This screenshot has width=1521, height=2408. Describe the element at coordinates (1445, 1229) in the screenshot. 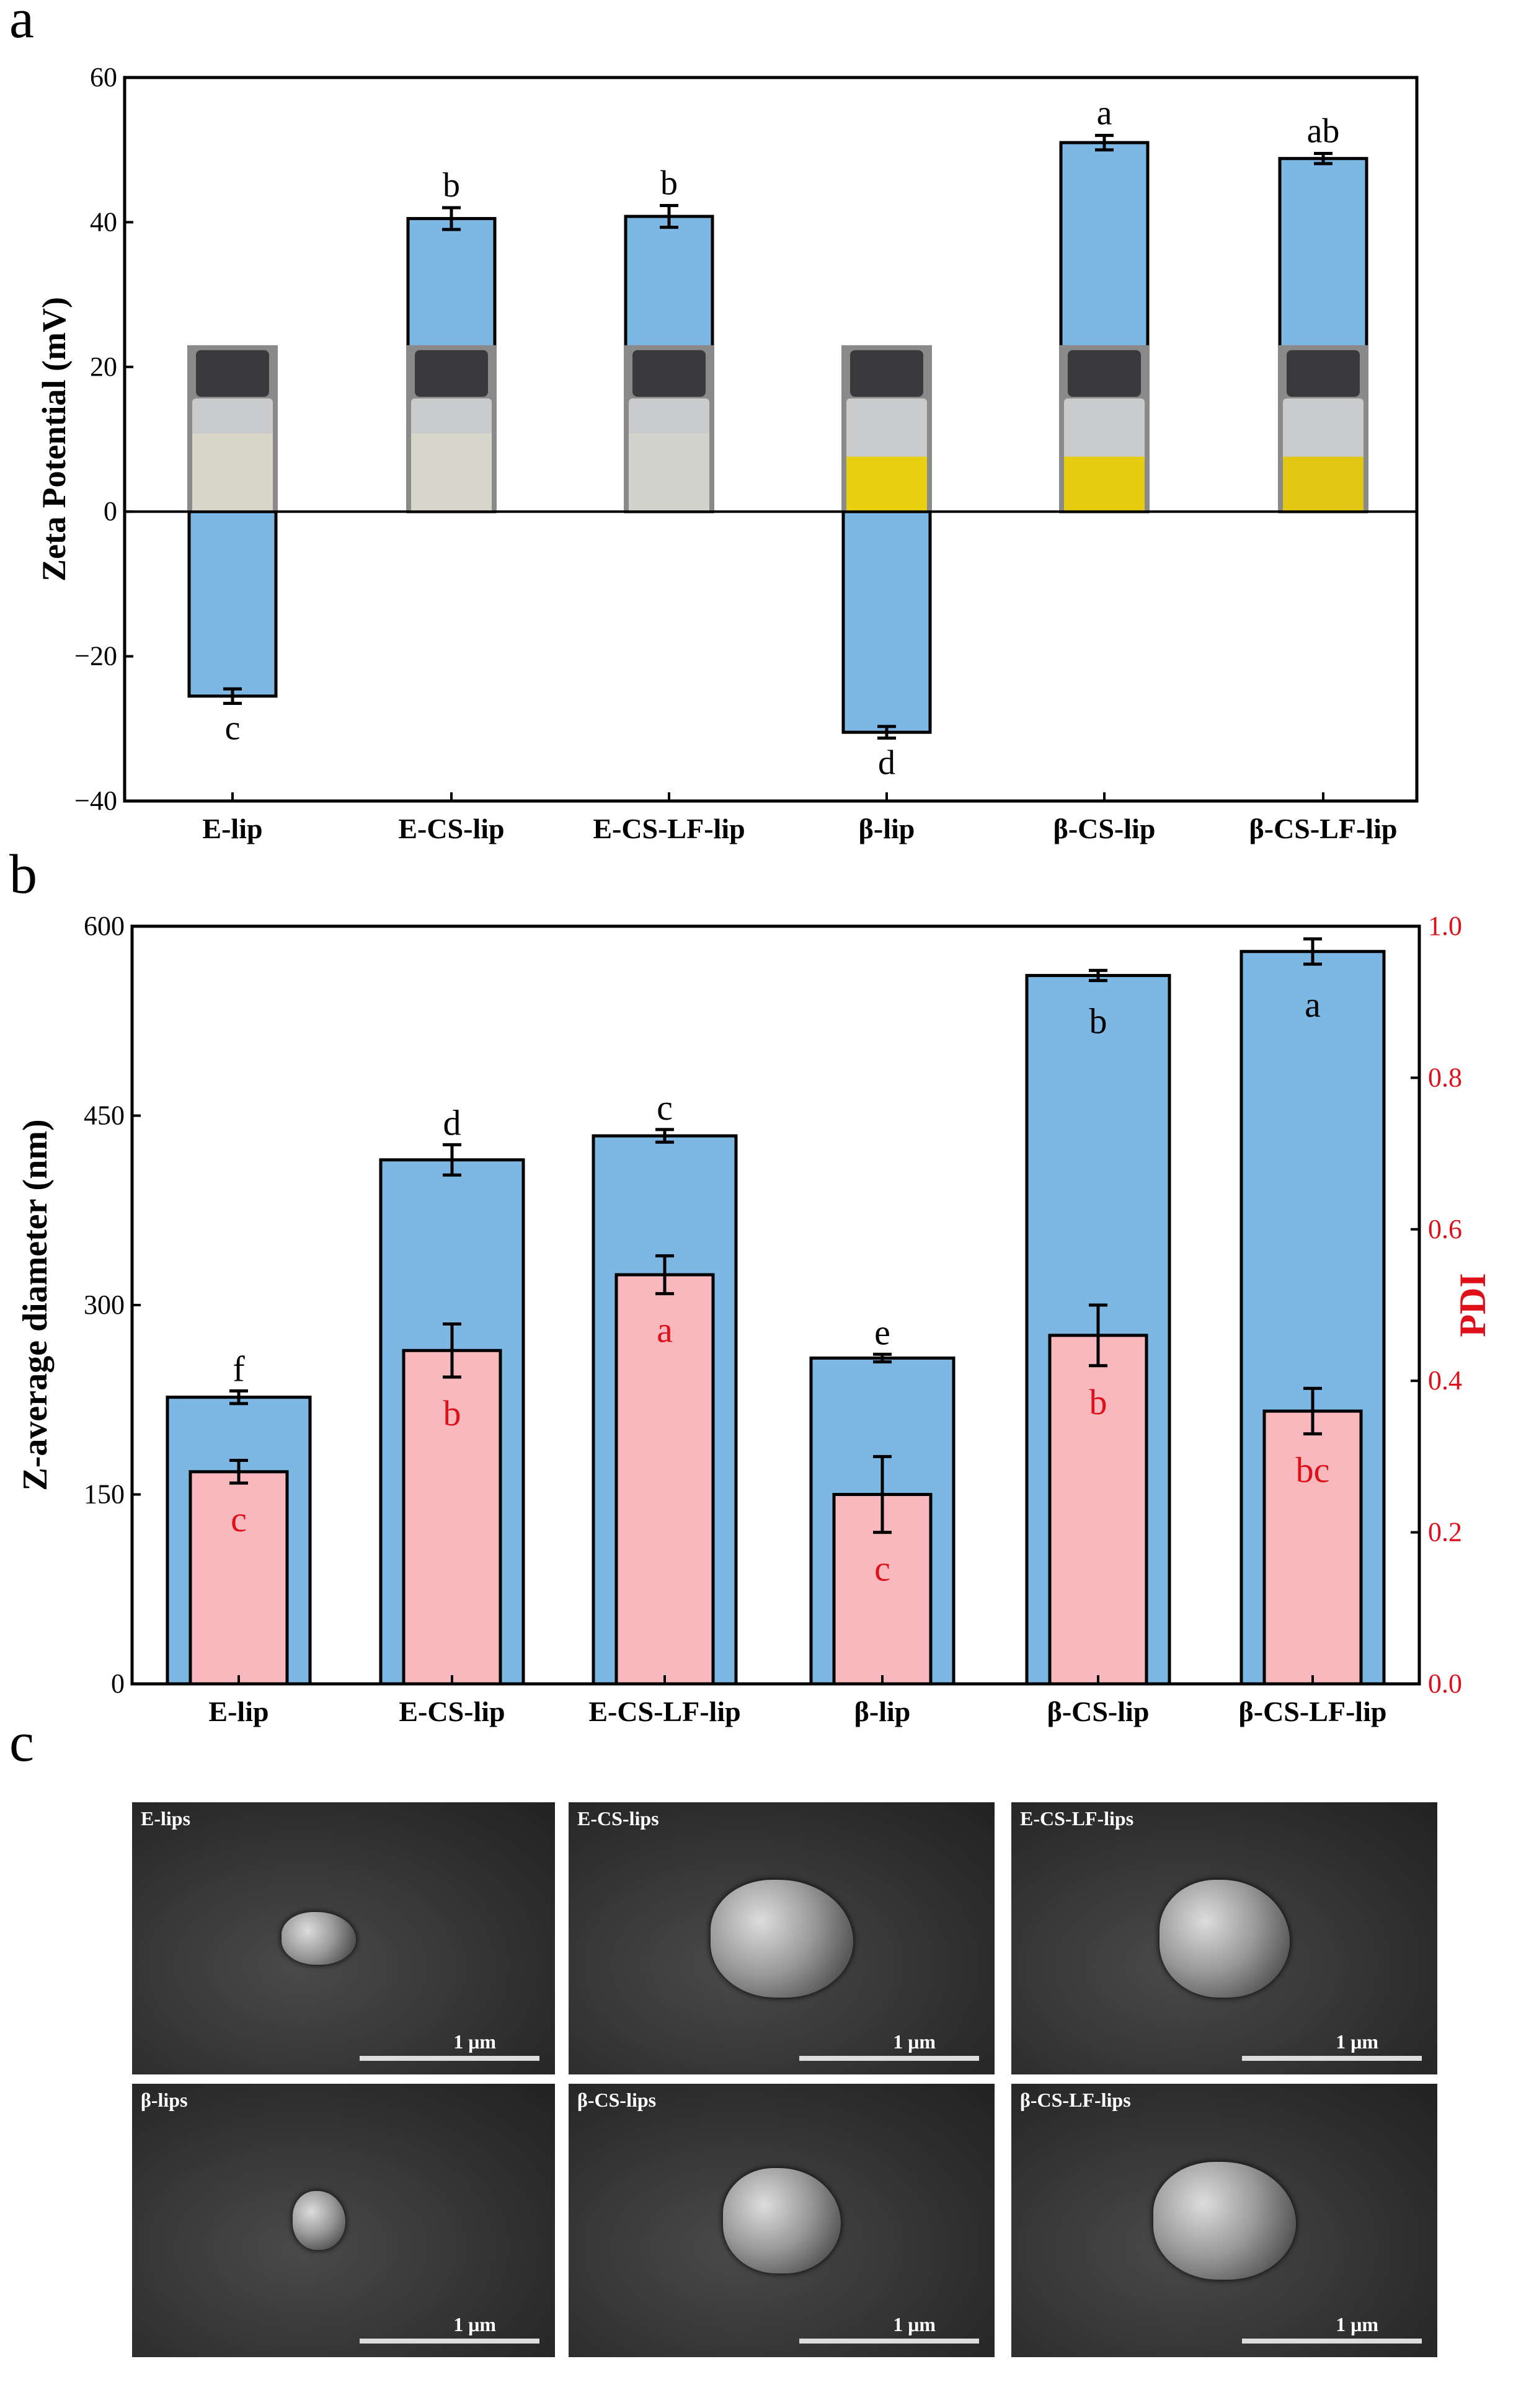

I see `y2-tick-label: 0.6` at that location.